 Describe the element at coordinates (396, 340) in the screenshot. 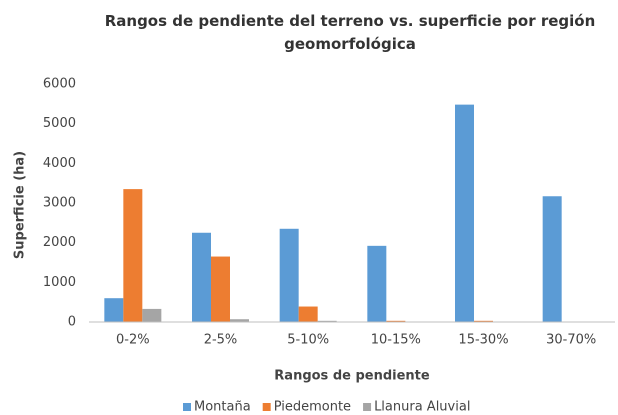

I see `x-tick-label: 10-15%` at that location.